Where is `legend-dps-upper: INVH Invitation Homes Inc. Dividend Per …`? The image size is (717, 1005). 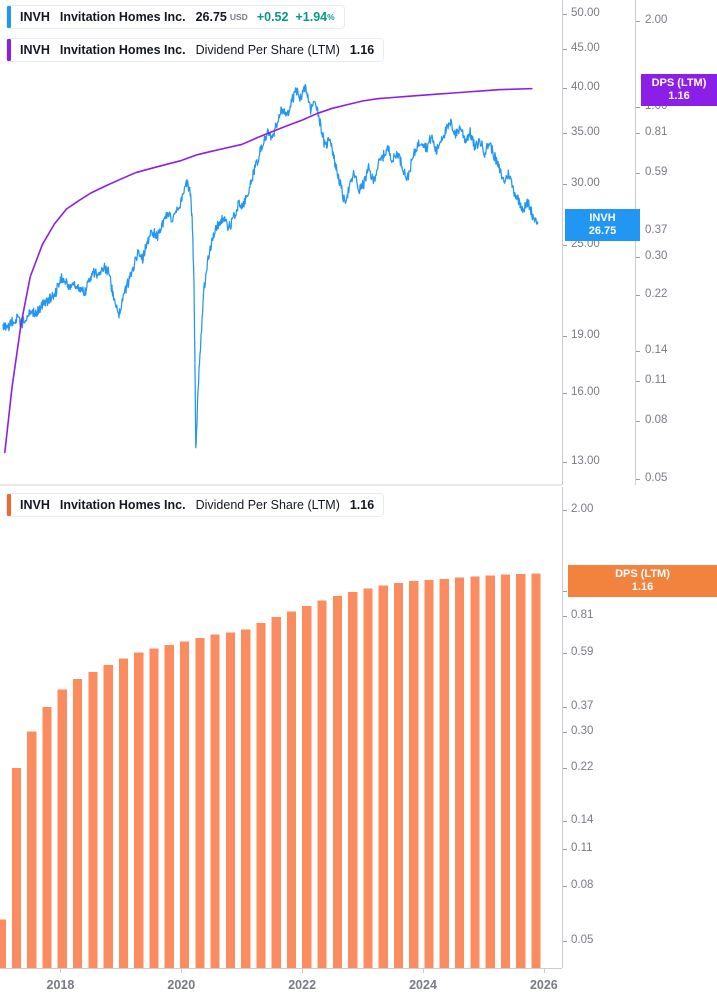 legend-dps-upper: INVH Invitation Homes Inc. Dividend Per … is located at coordinates (195, 50).